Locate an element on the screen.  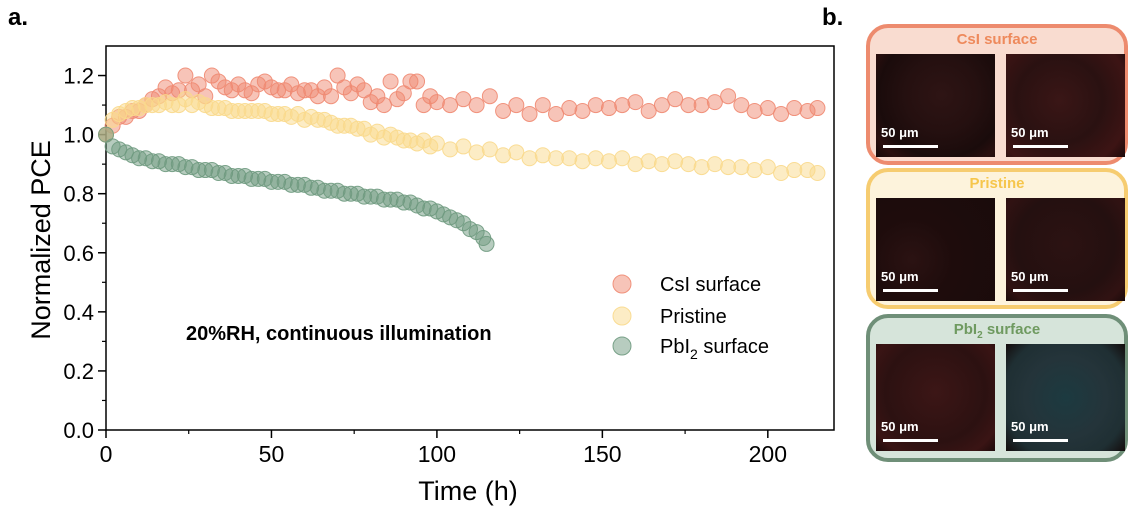
x-tick-label: 200 is located at coordinates (768, 454).